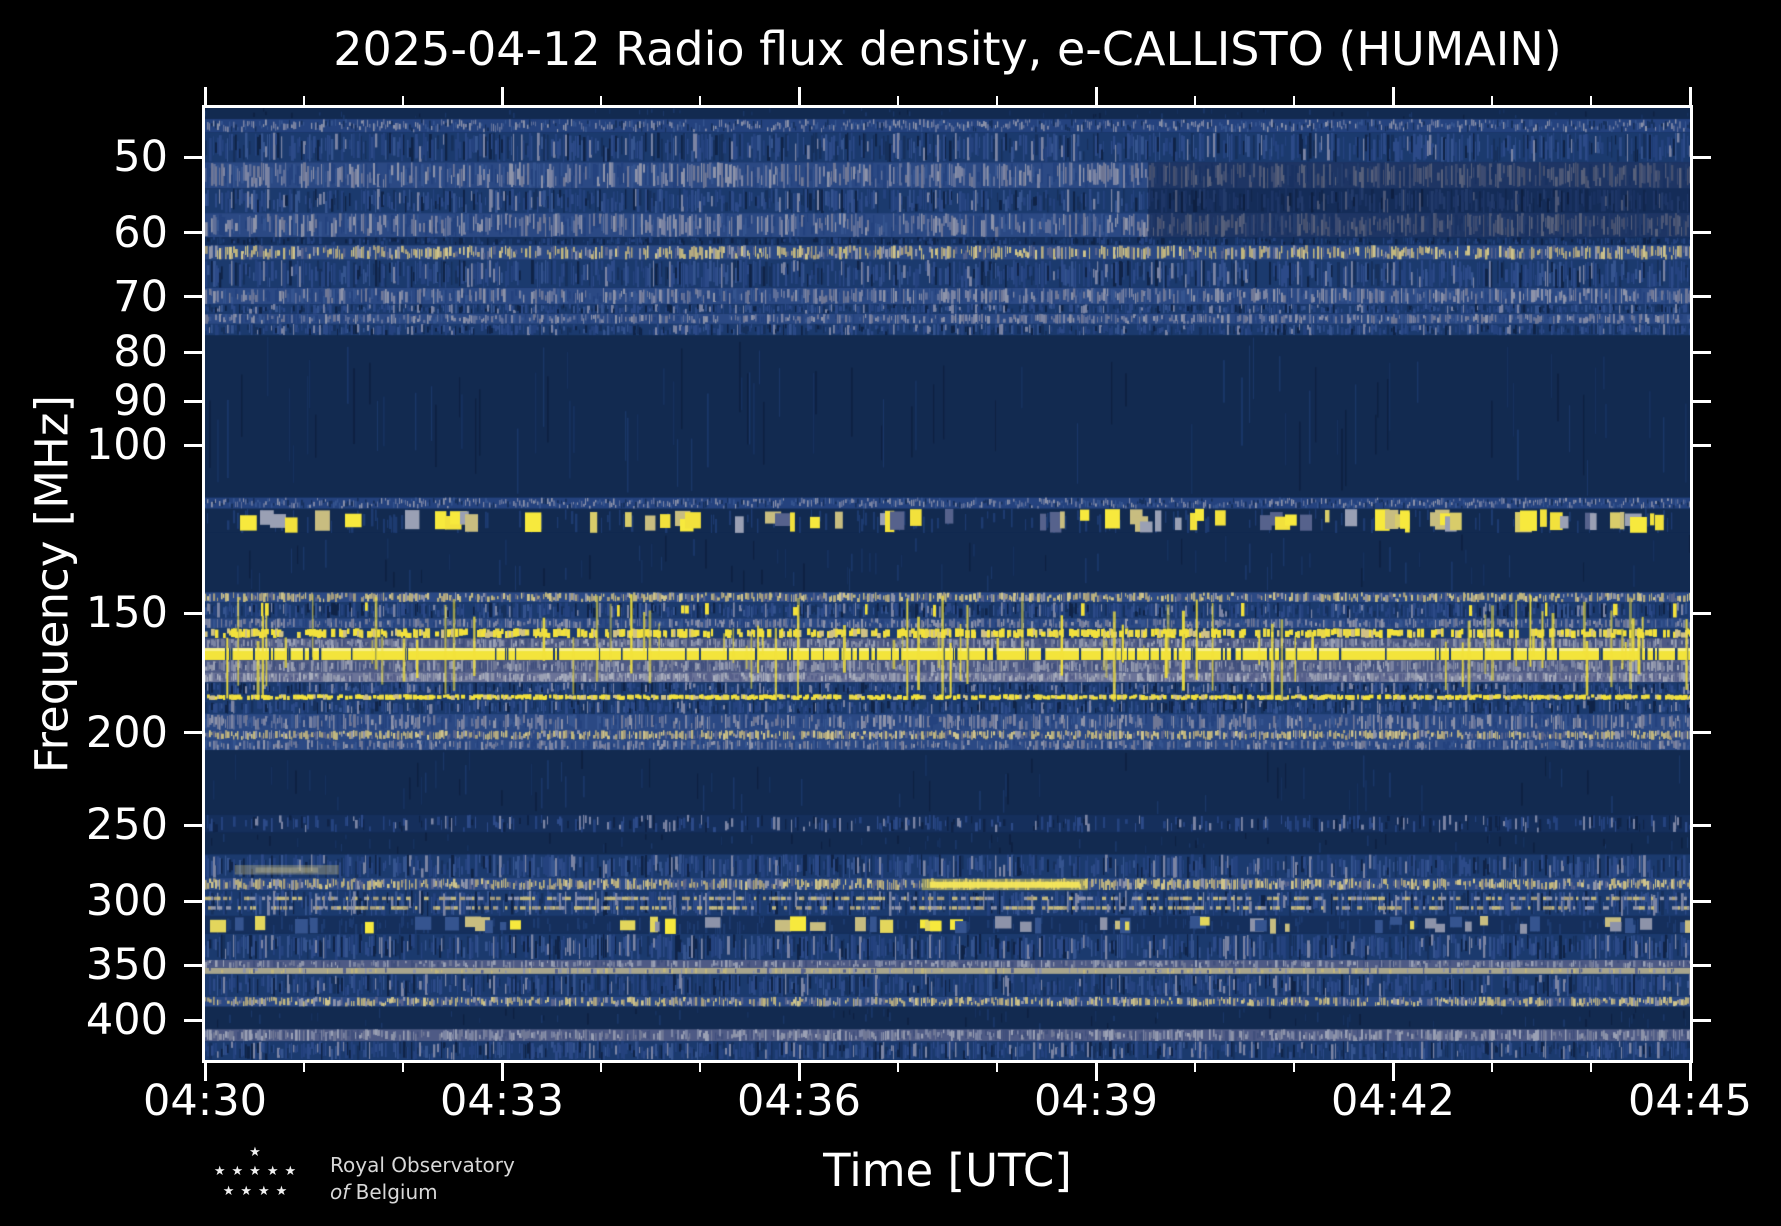 Image resolution: width=1781 pixels, height=1226 pixels. Describe the element at coordinates (126, 825) in the screenshot. I see `y-tick-label: 250` at that location.